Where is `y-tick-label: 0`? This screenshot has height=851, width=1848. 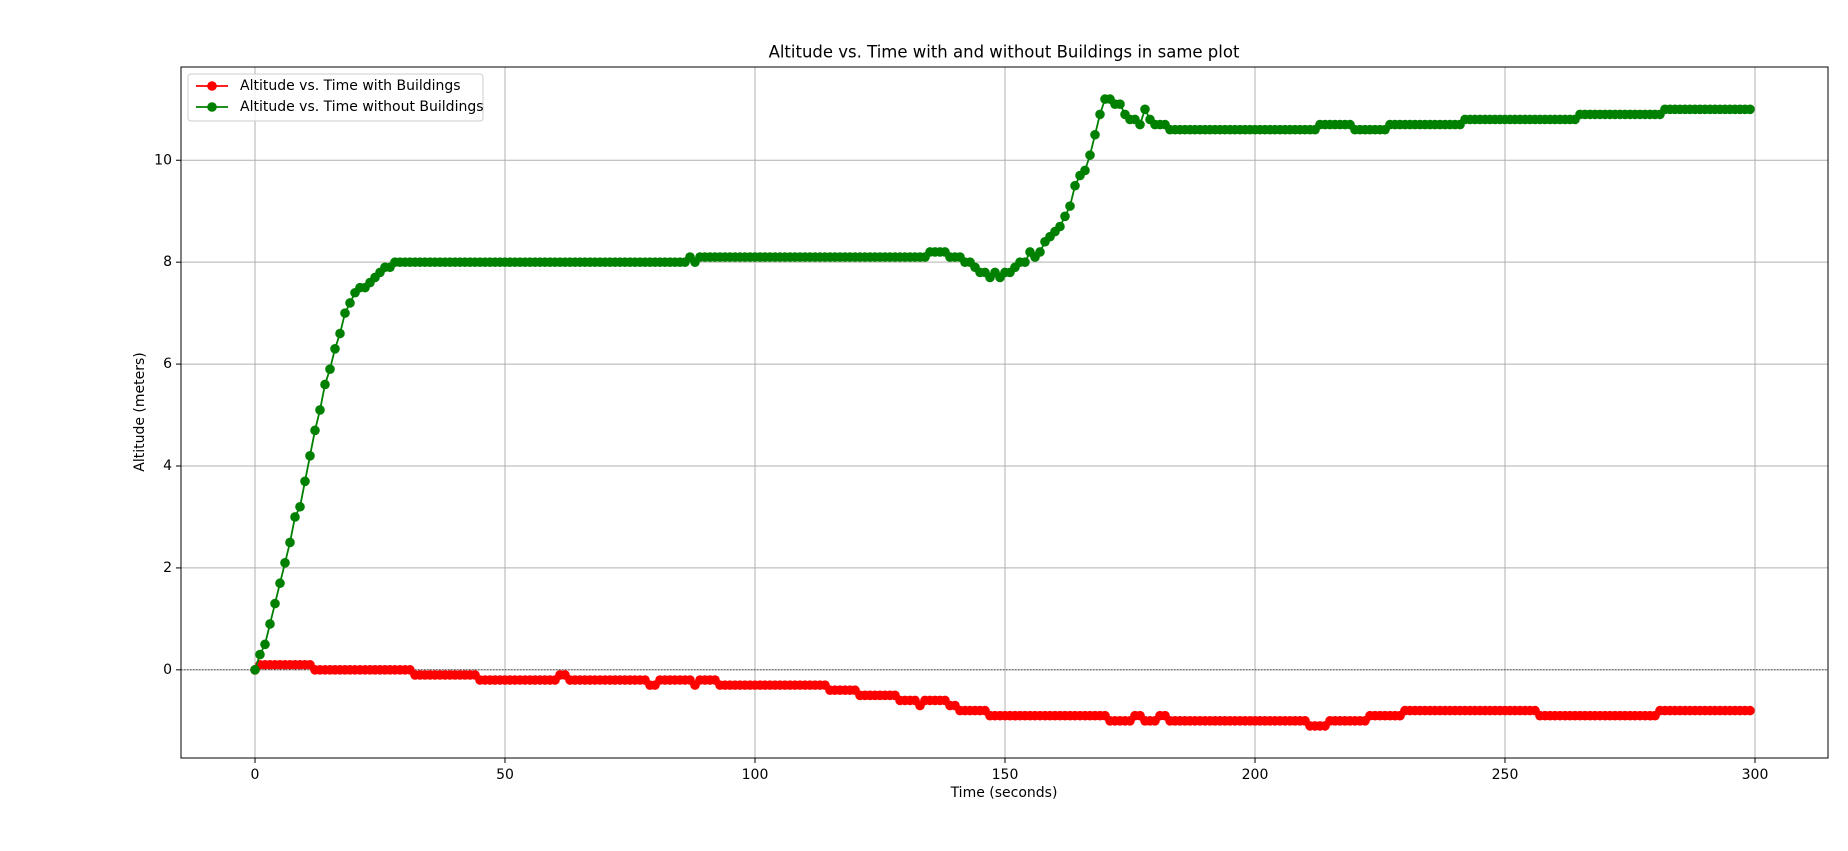 y-tick-label: 0 is located at coordinates (167, 670).